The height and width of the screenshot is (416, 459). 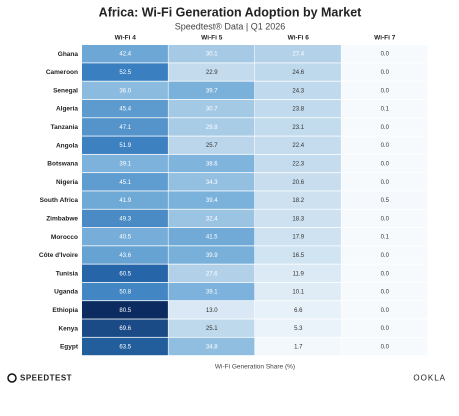 I want to click on cell-label: 32.4, so click(x=212, y=219).